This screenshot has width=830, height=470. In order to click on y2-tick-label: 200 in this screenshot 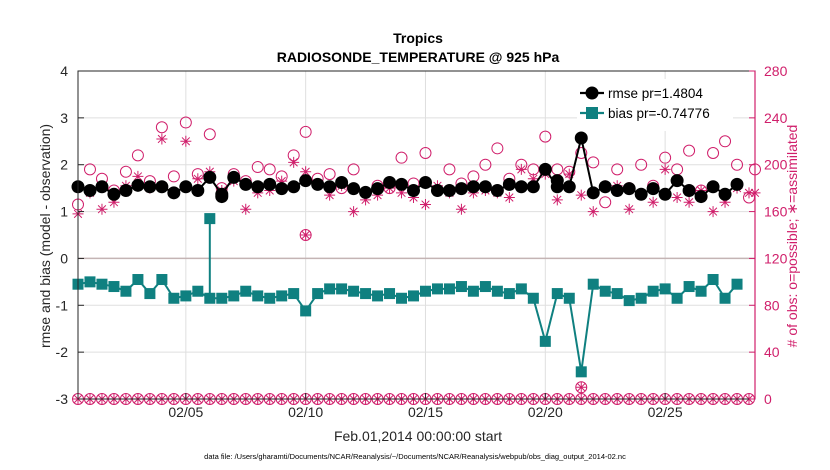, I will do `click(776, 165)`.